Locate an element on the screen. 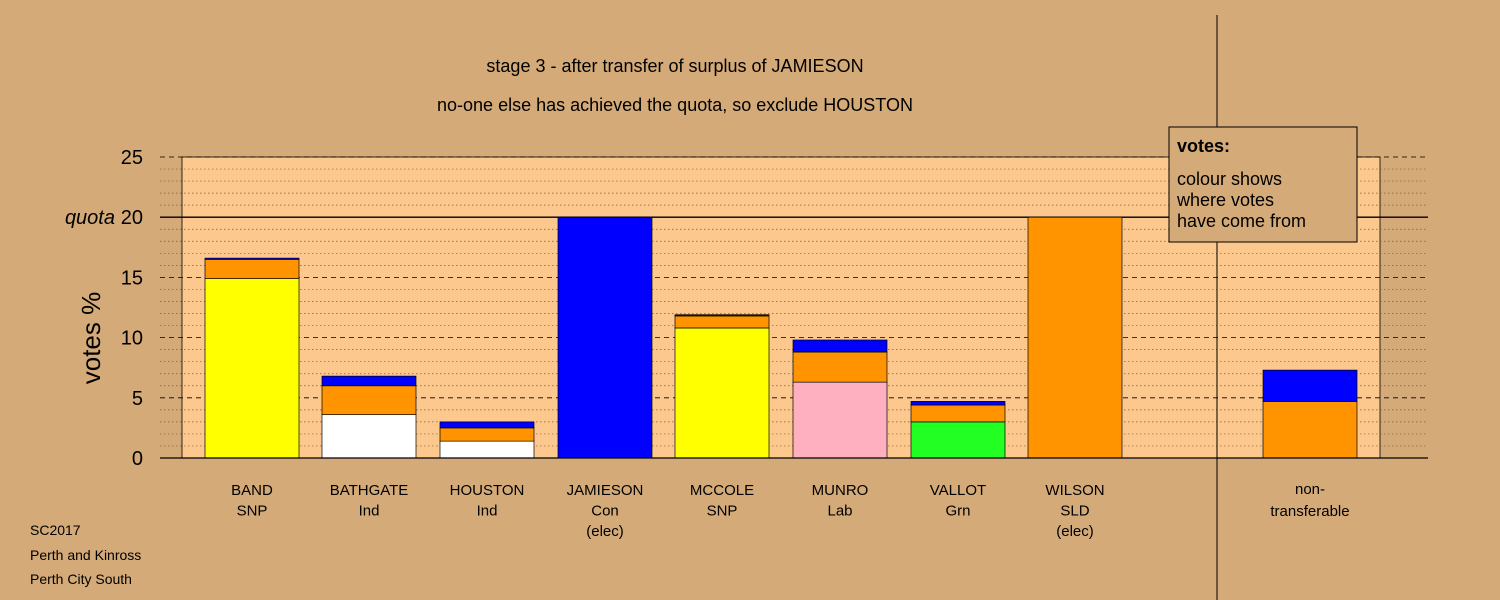 The image size is (1500, 600). x-tick-label: VALLOT is located at coordinates (958, 490).